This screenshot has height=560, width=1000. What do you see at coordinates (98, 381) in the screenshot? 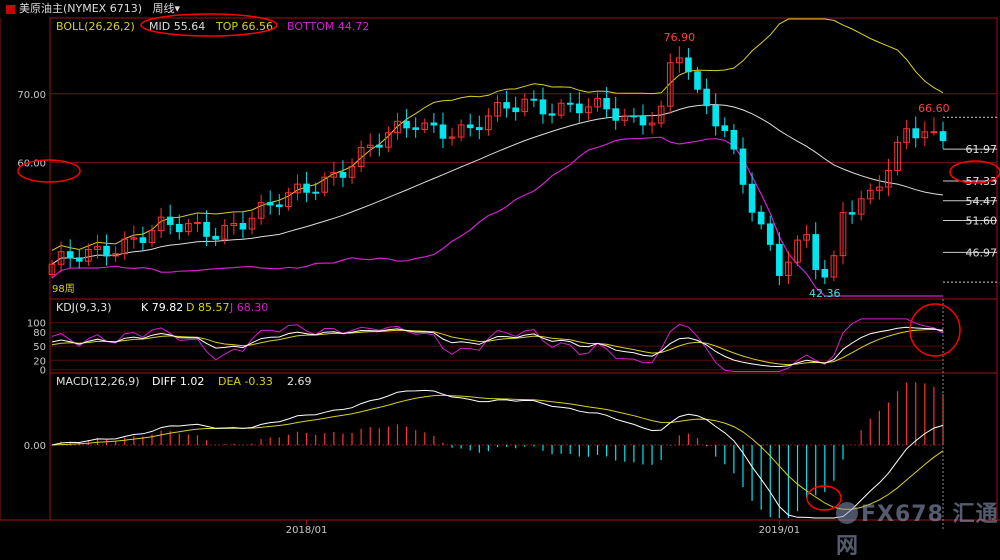
I see `macd-legend-item: MACD(12,26,9)` at bounding box center [98, 381].